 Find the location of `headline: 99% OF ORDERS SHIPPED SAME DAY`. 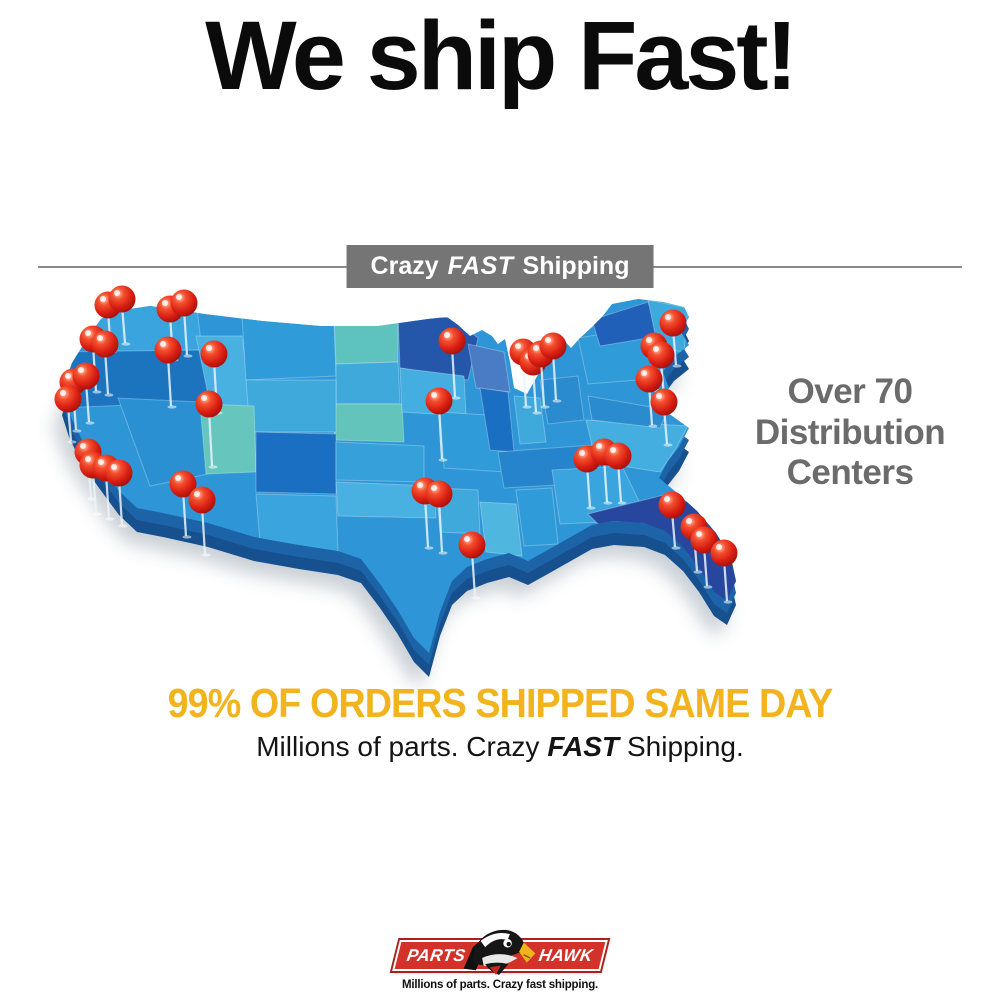

headline: 99% OF ORDERS SHIPPED SAME DAY is located at coordinates (500, 703).